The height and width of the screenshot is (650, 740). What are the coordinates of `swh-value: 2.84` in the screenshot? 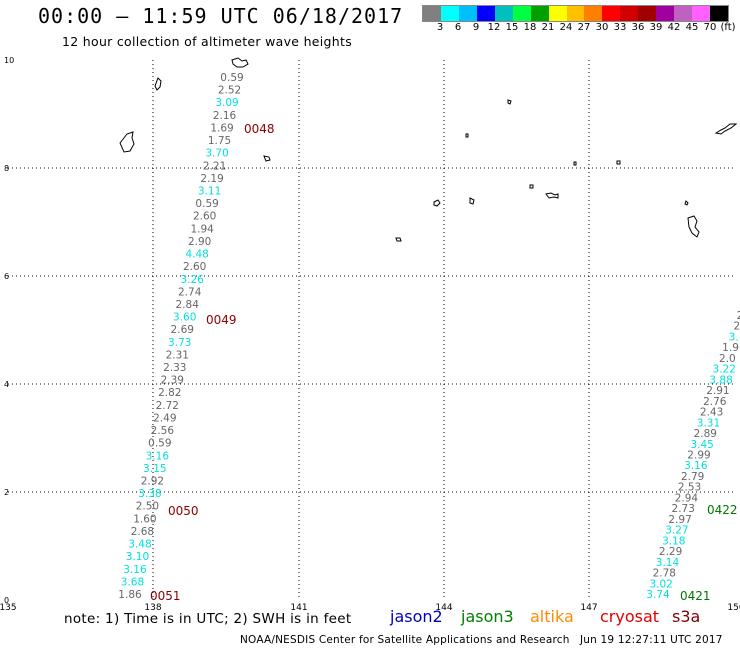 It's located at (188, 305).